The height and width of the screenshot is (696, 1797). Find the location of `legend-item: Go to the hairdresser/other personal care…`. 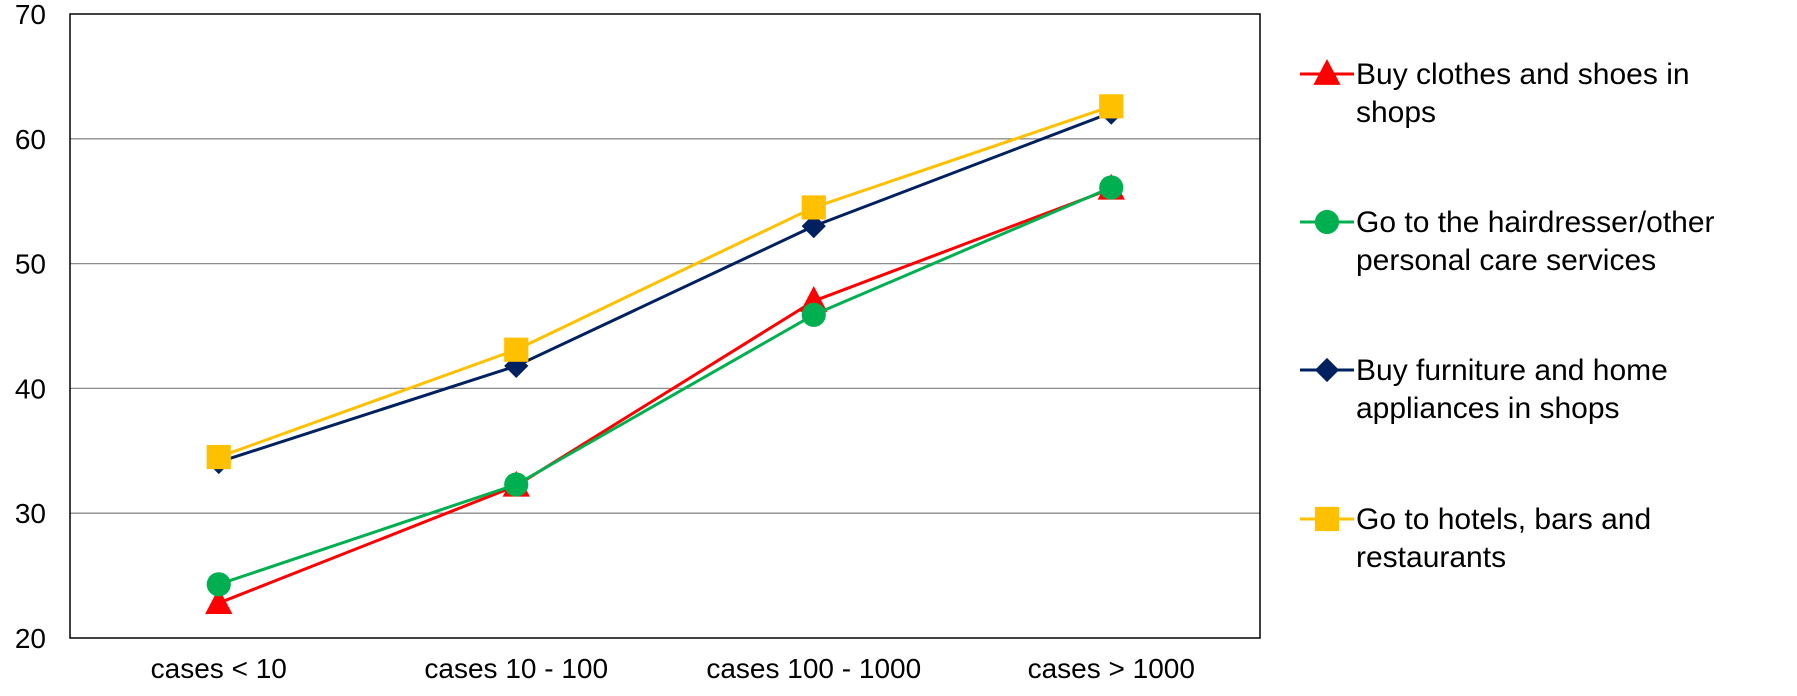

legend-item: Go to the hairdresser/other personal care… is located at coordinates (1507, 241).